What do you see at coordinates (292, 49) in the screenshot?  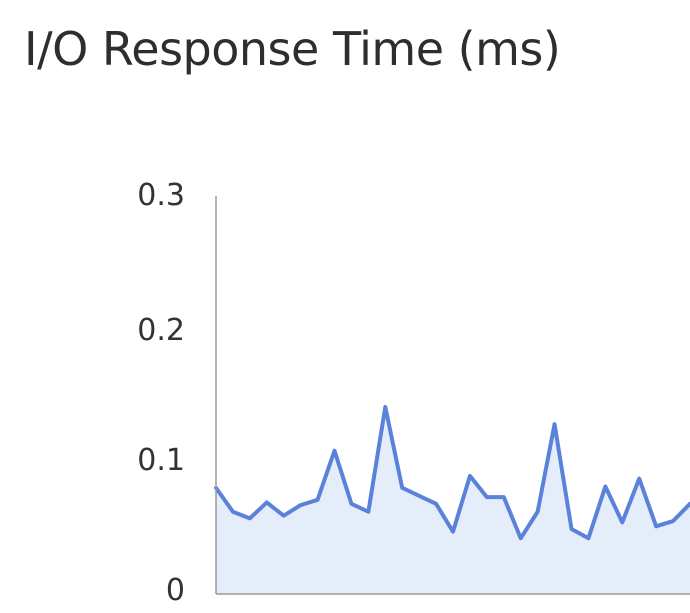 I see `chart-title: I/O Response Time (ms)` at bounding box center [292, 49].